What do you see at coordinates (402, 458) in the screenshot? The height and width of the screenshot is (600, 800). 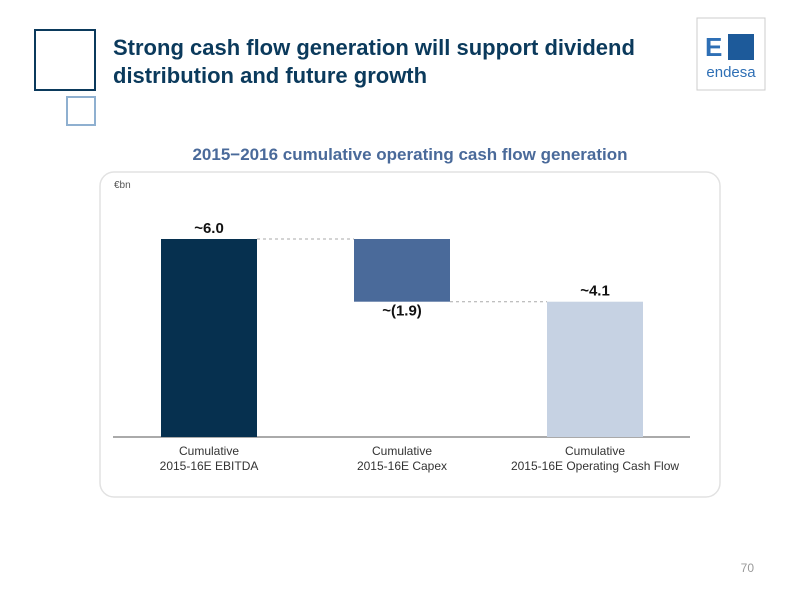 I see `x-tick-label: Cumulative 2015-16E Capex` at bounding box center [402, 458].